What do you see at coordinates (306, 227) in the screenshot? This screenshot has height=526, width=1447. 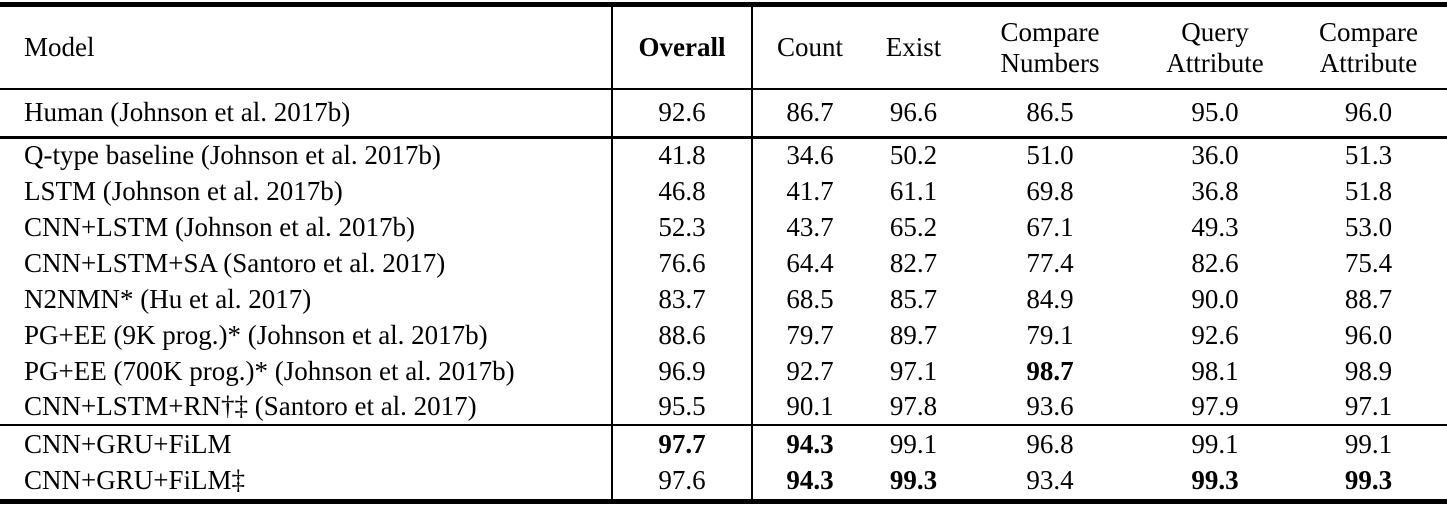 I see `model-cell: CNN+LSTM (Johnson et al. 2017b)` at bounding box center [306, 227].